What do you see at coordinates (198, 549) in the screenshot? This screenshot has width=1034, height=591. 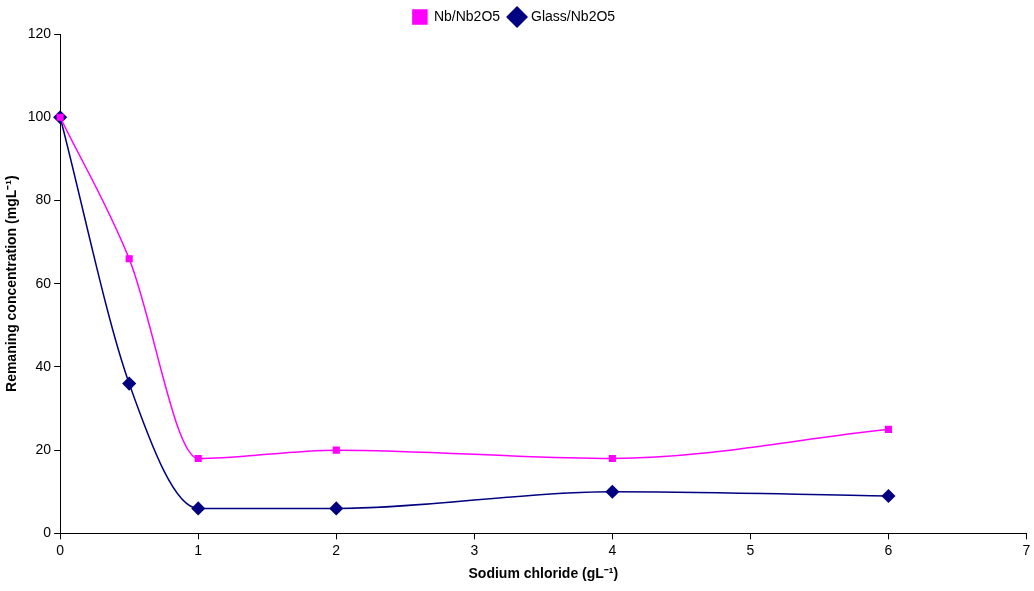 I see `x-tick-label: 1` at bounding box center [198, 549].